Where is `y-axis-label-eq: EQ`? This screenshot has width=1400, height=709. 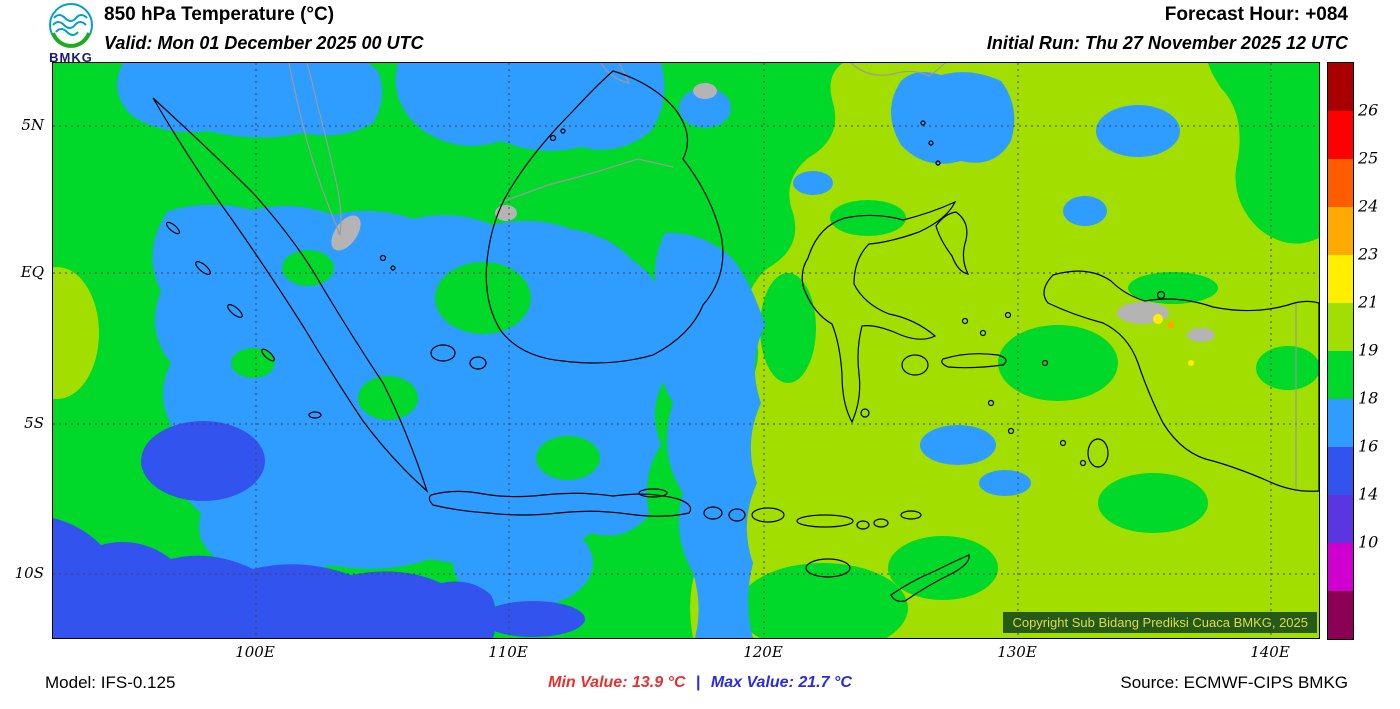 y-axis-label-eq: EQ is located at coordinates (32, 272).